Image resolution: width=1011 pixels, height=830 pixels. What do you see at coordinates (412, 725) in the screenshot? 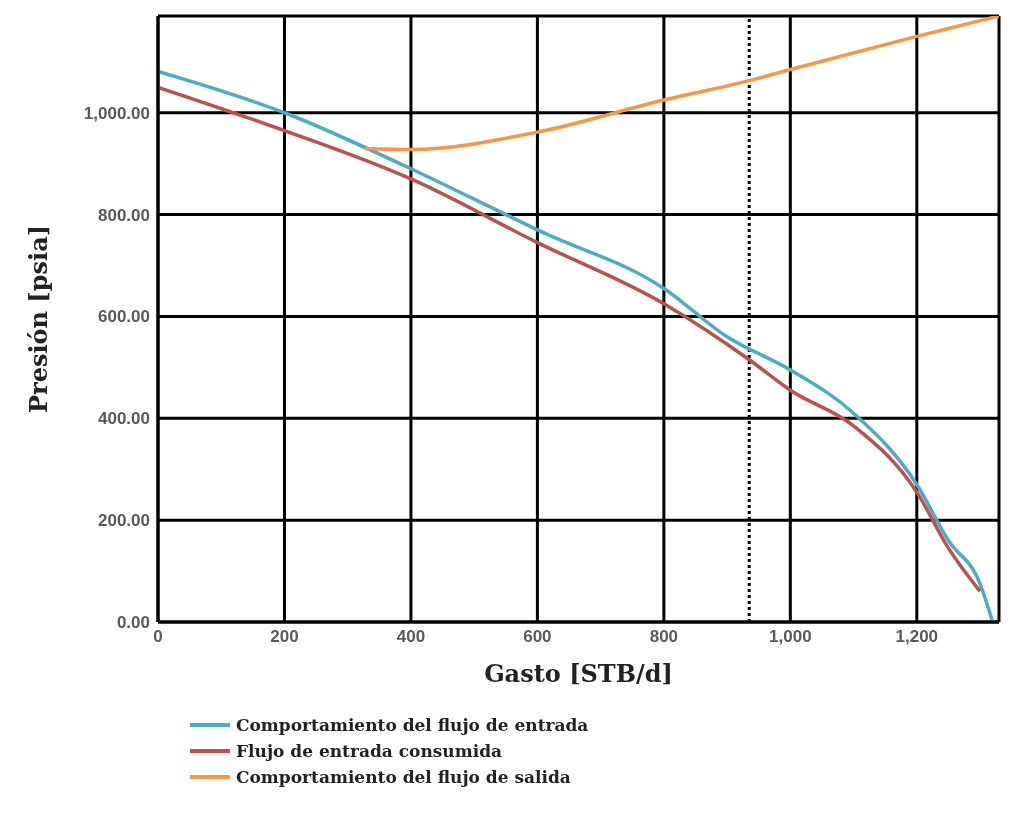
I see `legend-label: Comportamiento del flujo de entrada` at bounding box center [412, 725].